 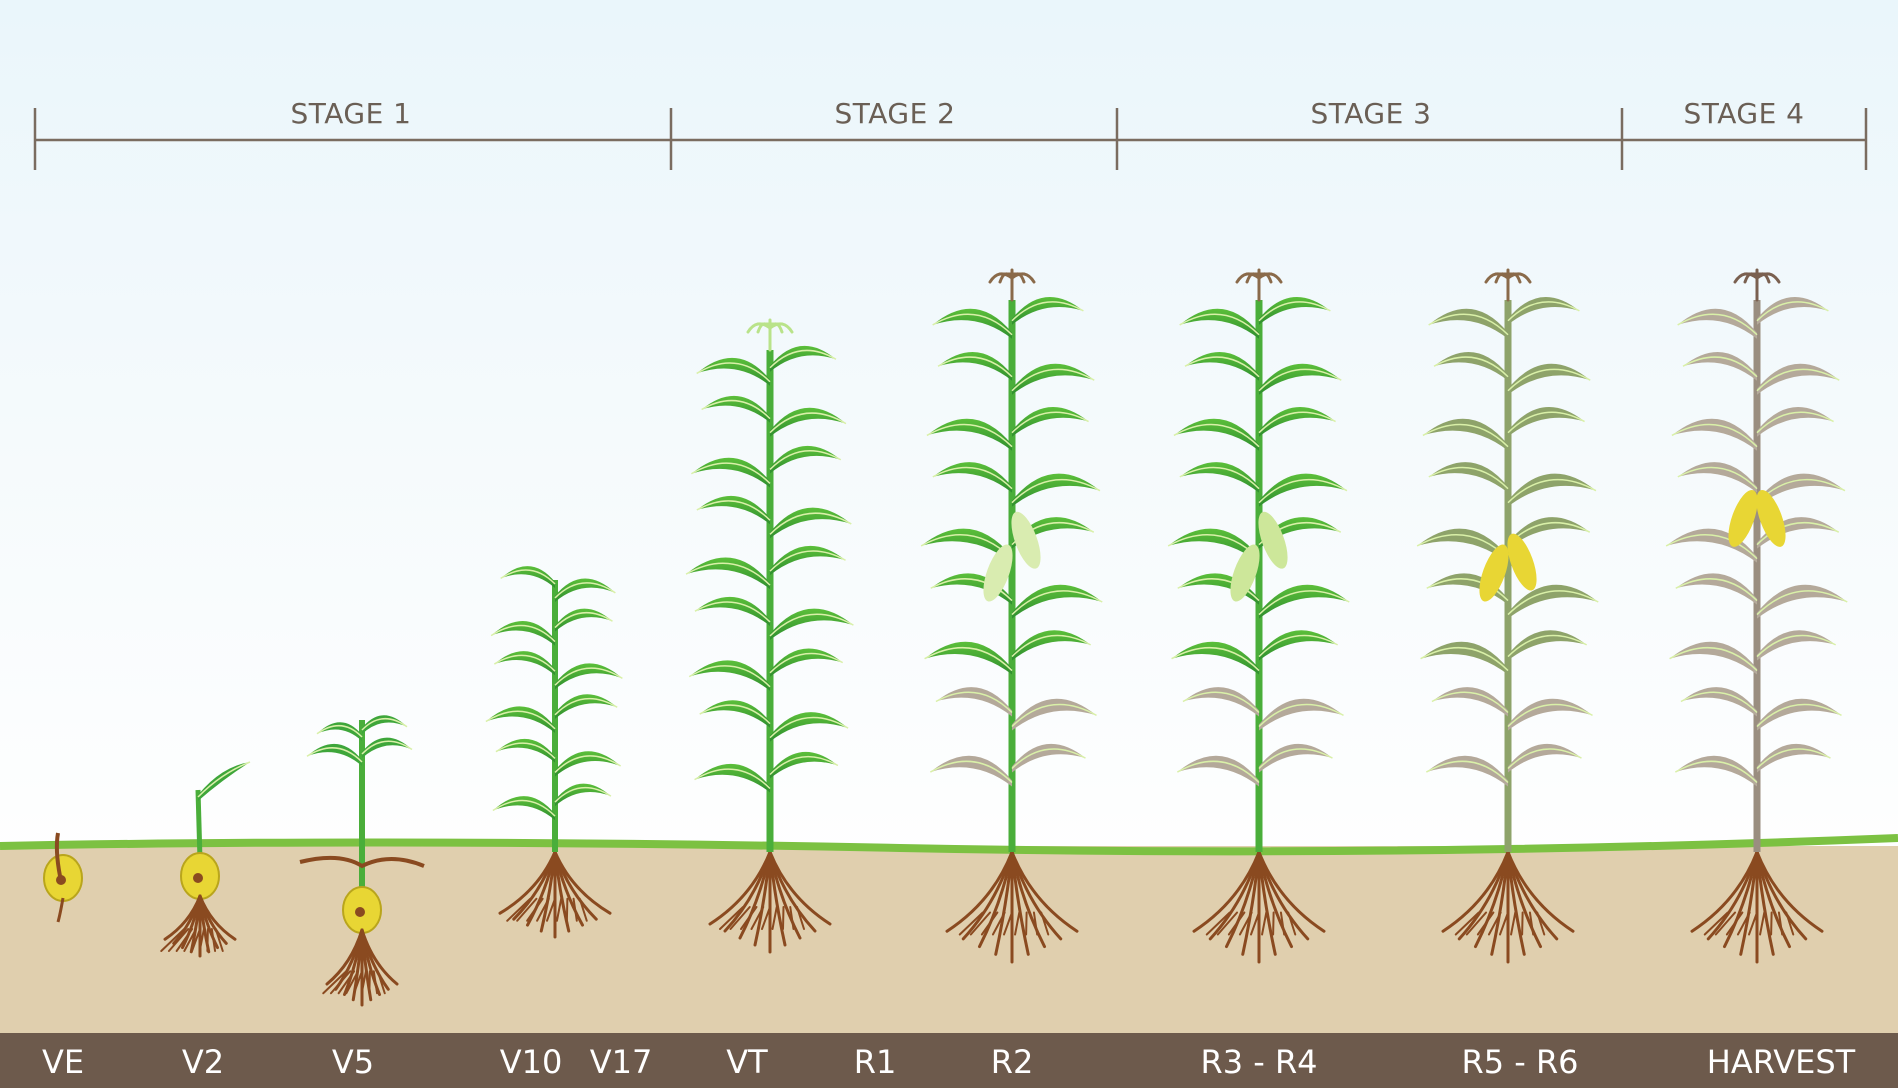 What do you see at coordinates (895, 113) in the screenshot?
I see `stage-2-label: STAGE 2` at bounding box center [895, 113].